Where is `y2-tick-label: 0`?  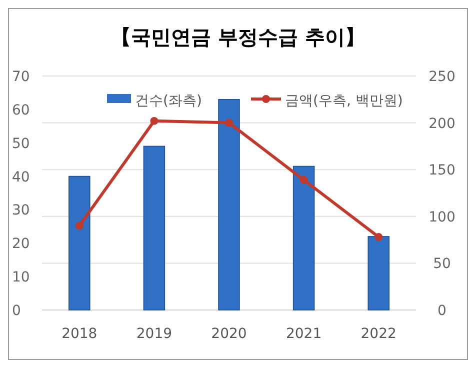
y2-tick-label: 0 is located at coordinates (442, 311).